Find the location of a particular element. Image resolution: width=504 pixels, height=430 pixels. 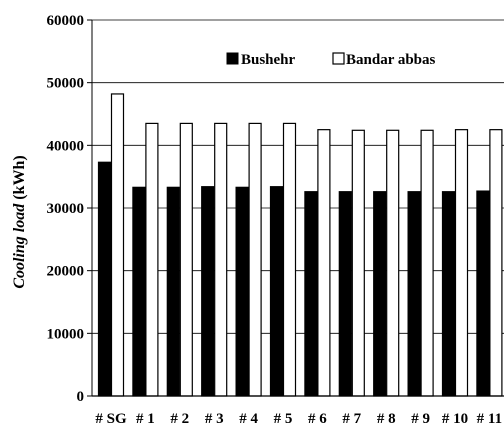

y-axis-title: Cooling load (kWh) is located at coordinates (19, 221).